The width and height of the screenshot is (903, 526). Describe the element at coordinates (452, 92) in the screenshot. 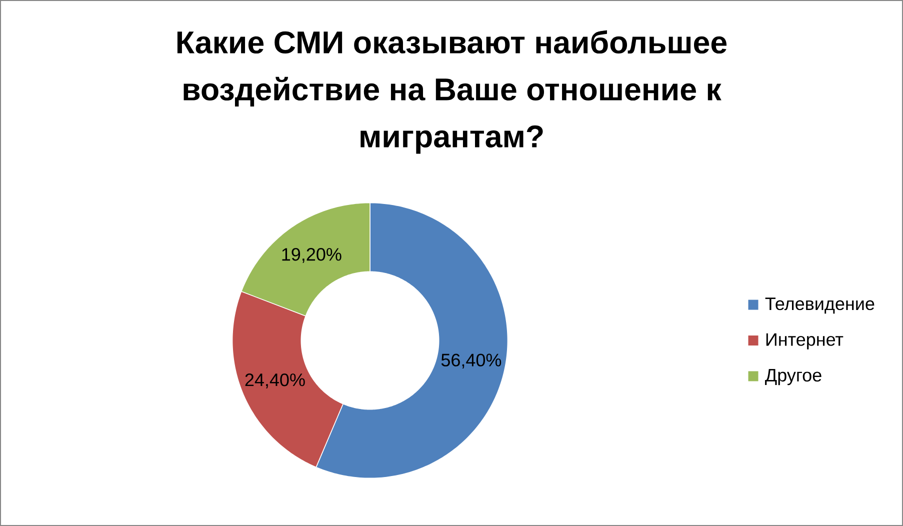

I see `chart-title: Какие СМИ оказывают наибольшее воздействие на Ваше отношение к мигрантам?` at that location.